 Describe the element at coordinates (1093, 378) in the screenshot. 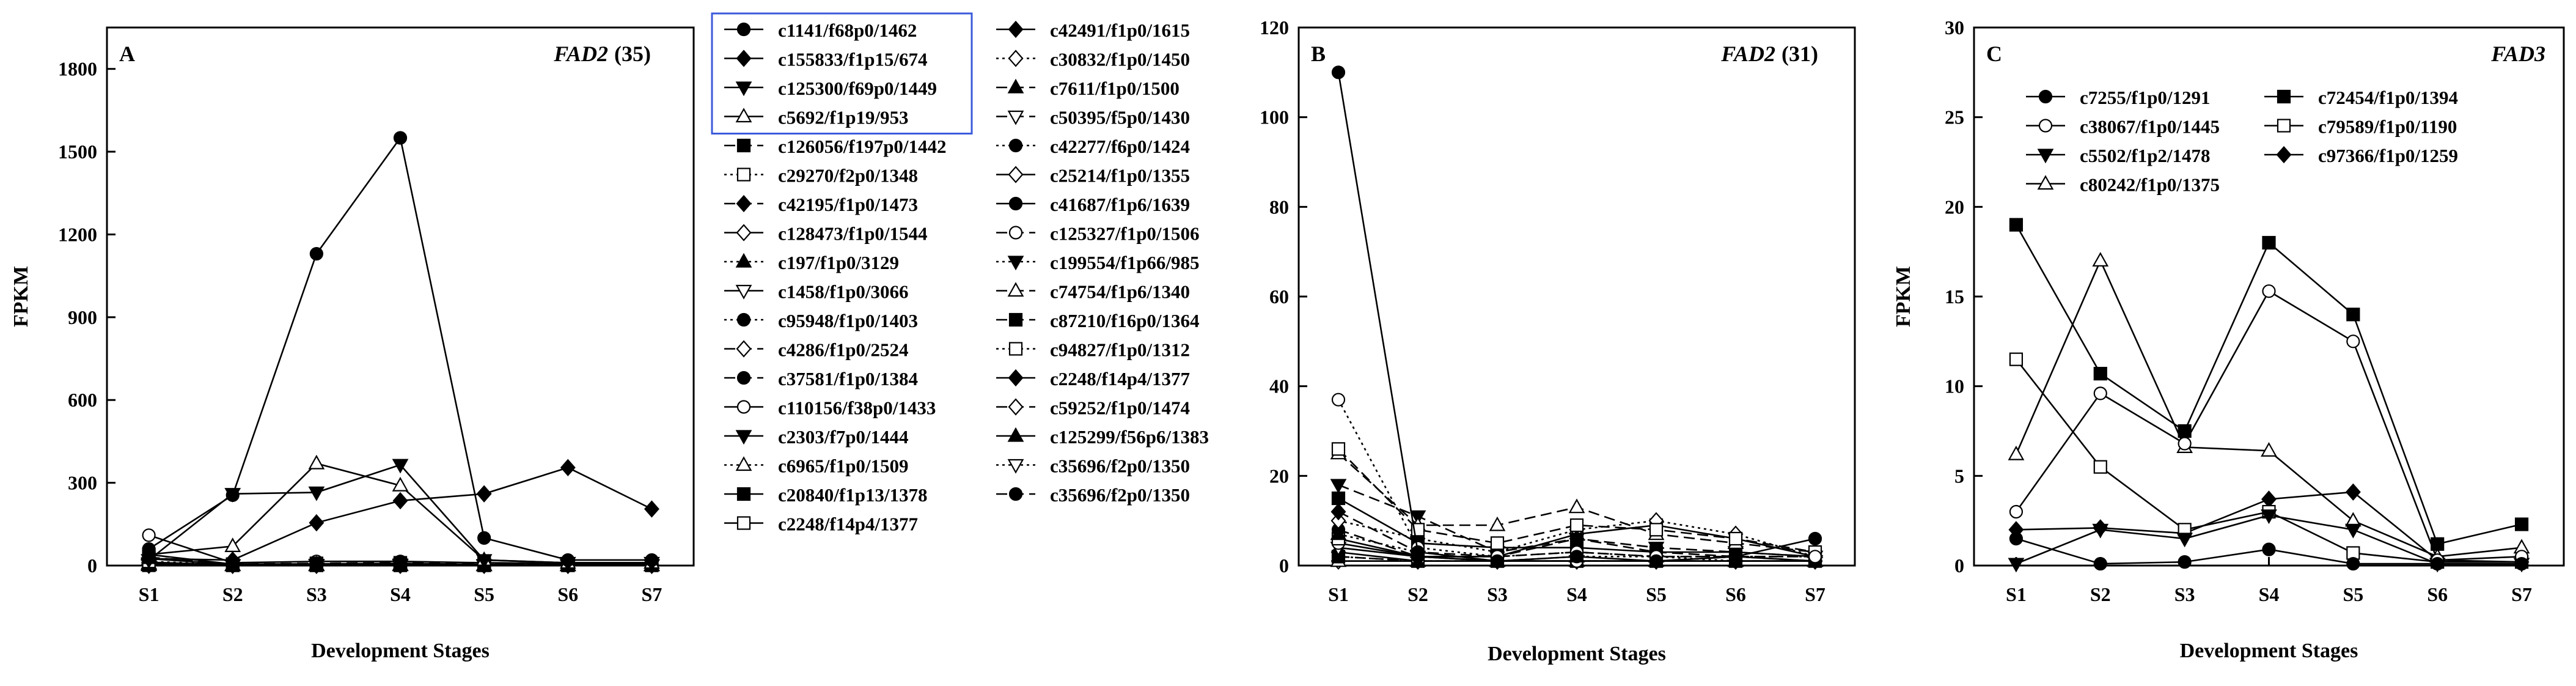

I see `legend-item: c2248/f14p4/1377` at that location.